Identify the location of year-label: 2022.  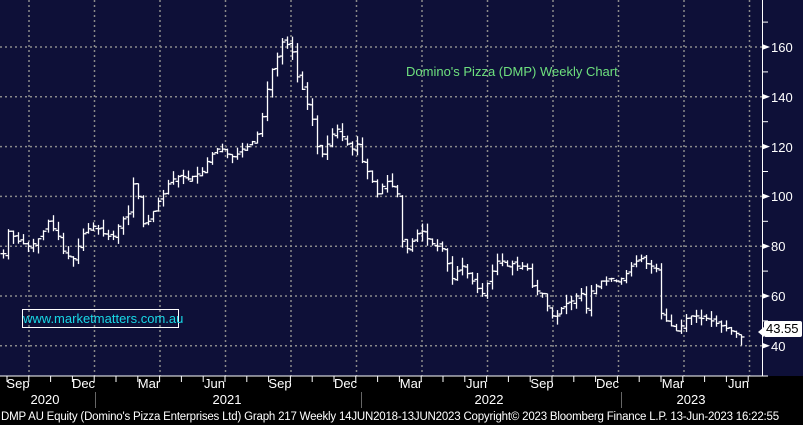
(489, 399).